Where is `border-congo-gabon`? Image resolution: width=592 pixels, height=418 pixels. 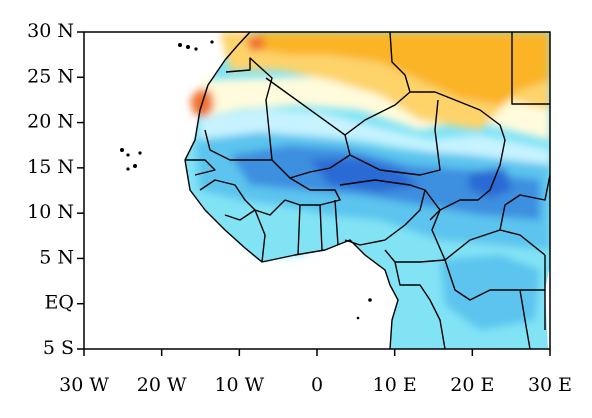
border-congo-gabon is located at coordinates (420, 305).